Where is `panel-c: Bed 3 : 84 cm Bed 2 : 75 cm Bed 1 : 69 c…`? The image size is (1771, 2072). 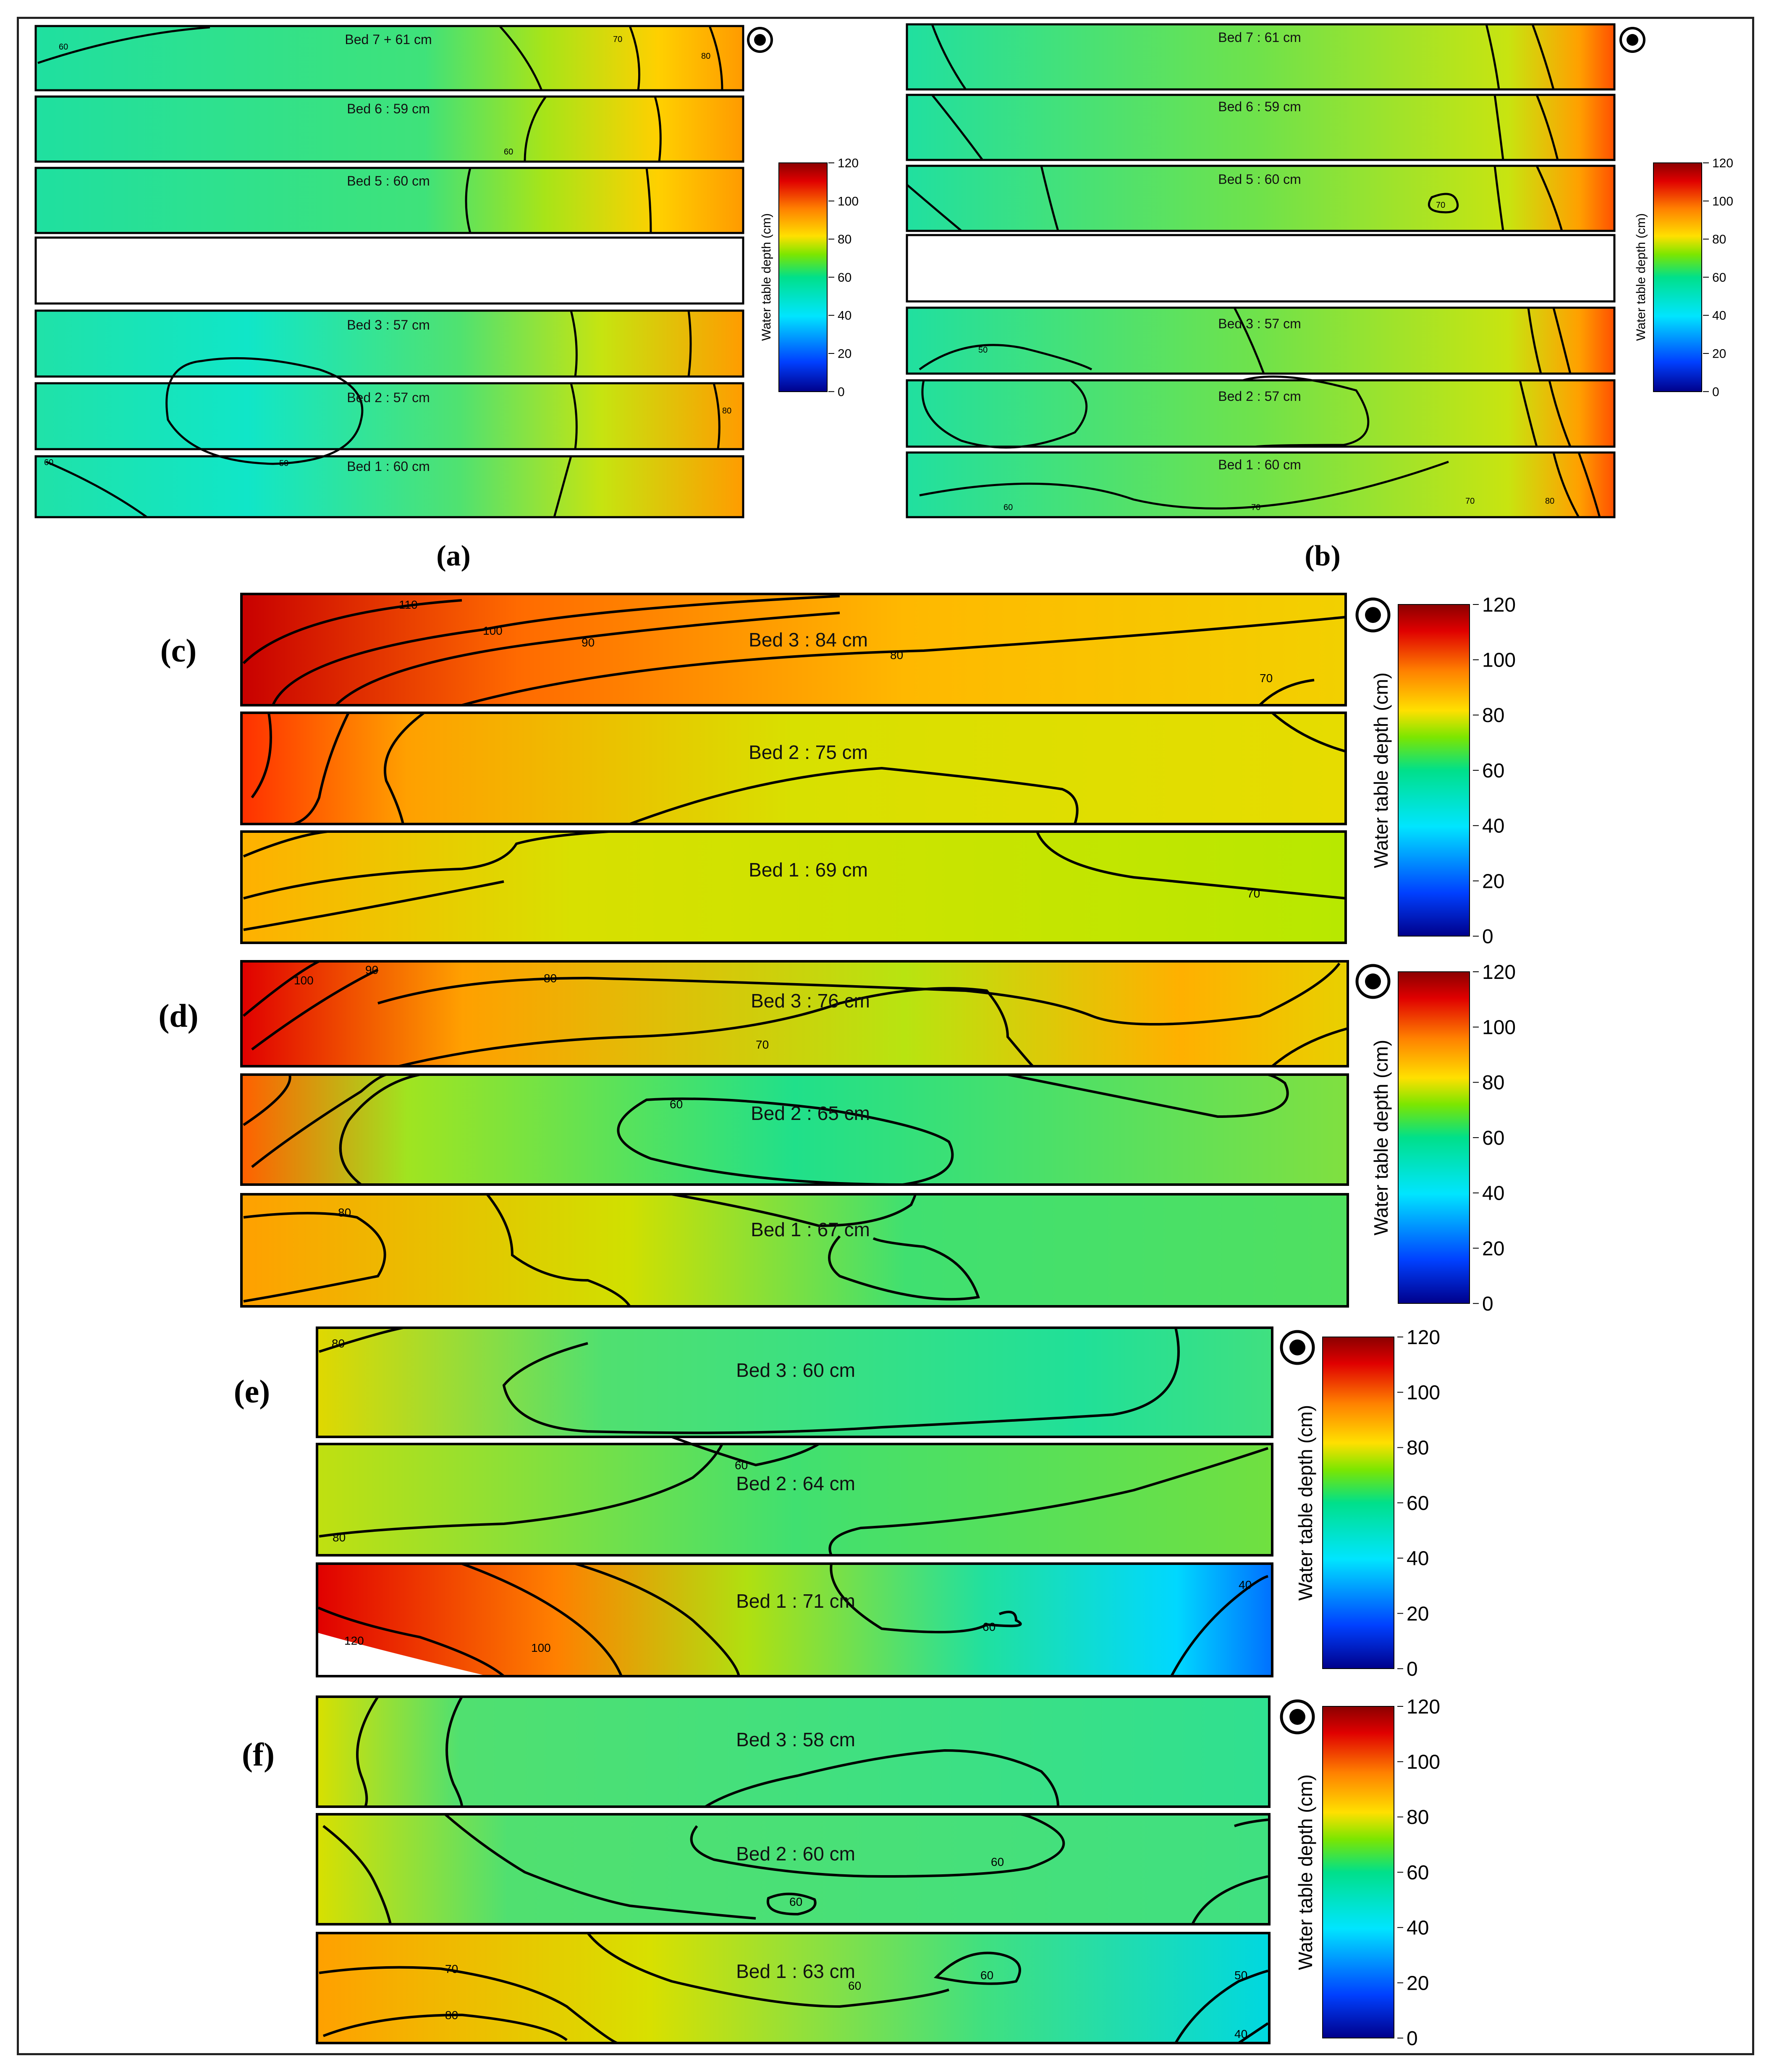
panel-c: Bed 3 : 84 cm Bed 2 : 75 cm Bed 1 : 69 c… is located at coordinates (793, 768).